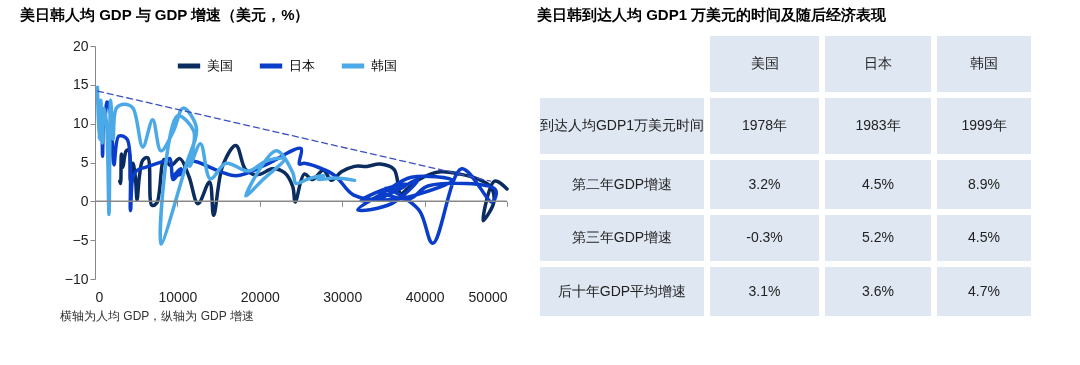 The height and width of the screenshot is (365, 1080). What do you see at coordinates (178, 296) in the screenshot?
I see `x-tick-label: 10000` at bounding box center [178, 296].